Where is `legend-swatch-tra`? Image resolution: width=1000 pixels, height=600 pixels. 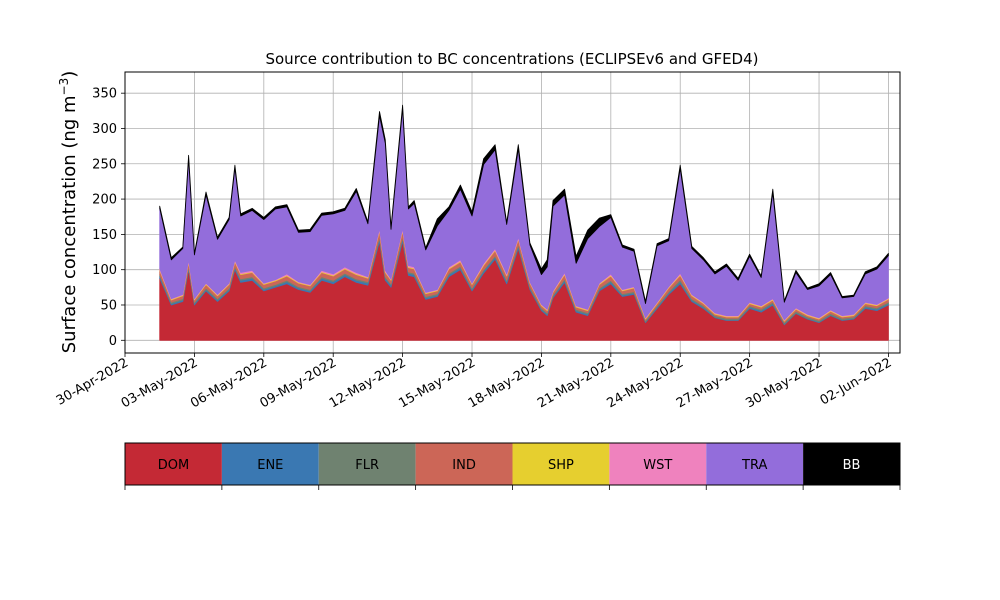 legend-swatch-tra is located at coordinates (755, 464).